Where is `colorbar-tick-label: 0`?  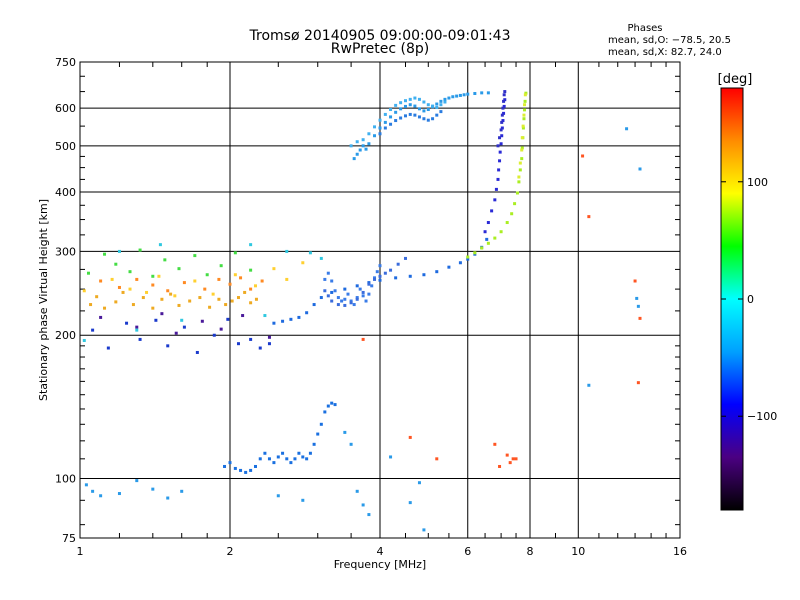 colorbar-tick-label: 0 is located at coordinates (750, 299).